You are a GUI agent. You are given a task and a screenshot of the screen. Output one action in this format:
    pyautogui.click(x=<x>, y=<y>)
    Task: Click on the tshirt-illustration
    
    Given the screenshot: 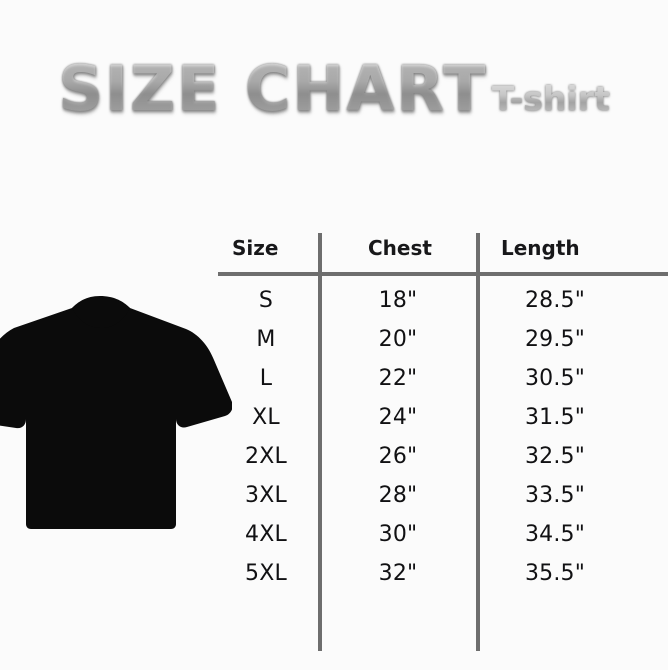 What is the action you would take?
    pyautogui.click(x=116, y=413)
    